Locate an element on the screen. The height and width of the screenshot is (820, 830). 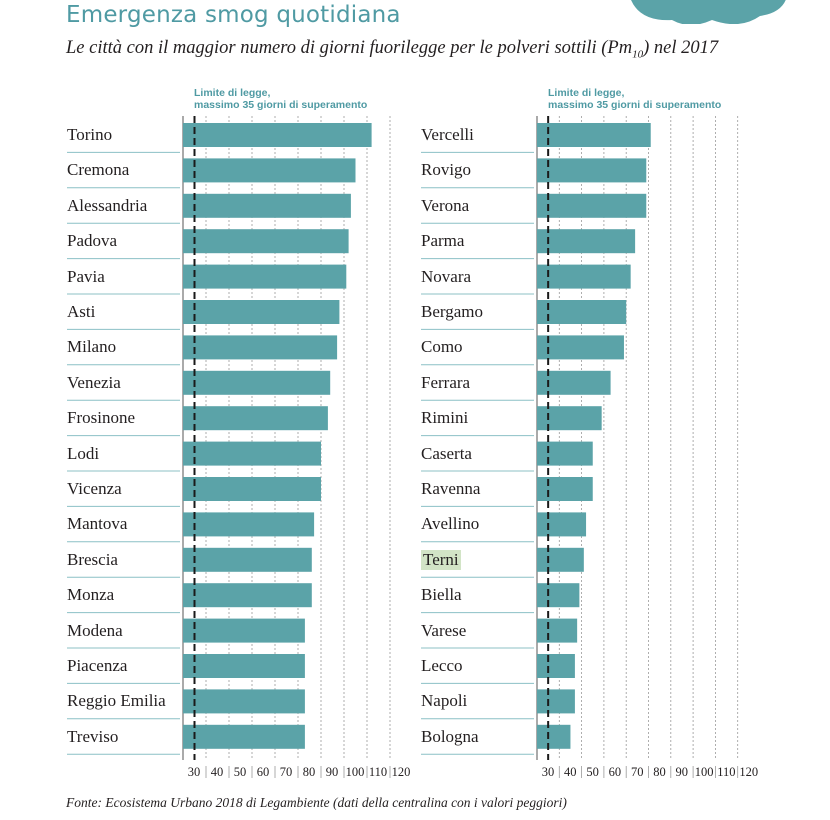
bar-treviso is located at coordinates (244, 736).